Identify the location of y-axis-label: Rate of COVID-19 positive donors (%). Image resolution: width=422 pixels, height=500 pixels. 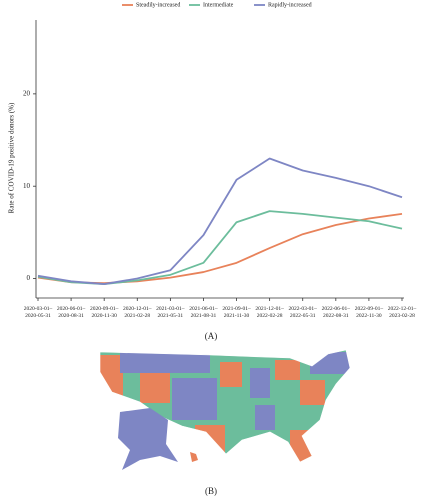
(12, 157).